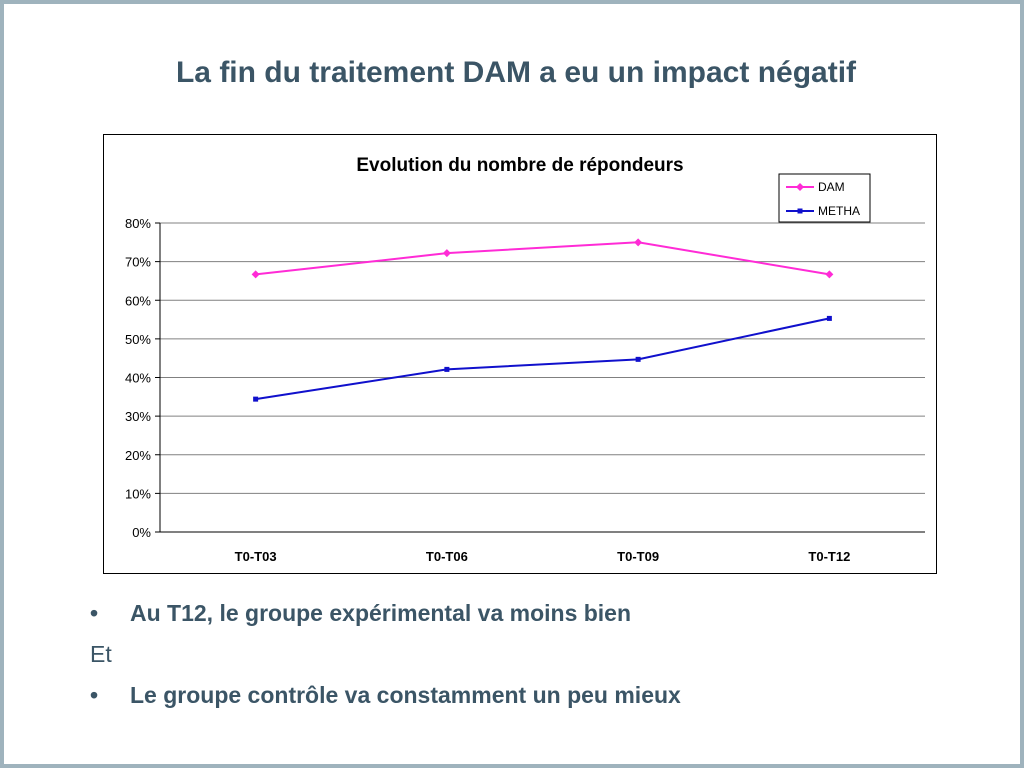 Image resolution: width=1024 pixels, height=768 pixels. Describe the element at coordinates (138, 339) in the screenshot. I see `y-tick-label: 50%` at that location.